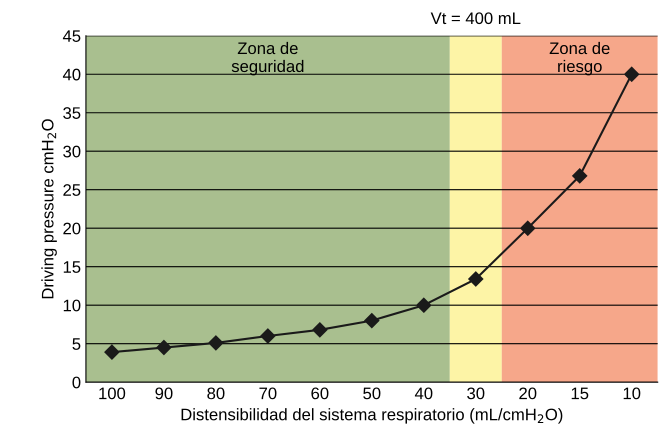 The height and width of the screenshot is (447, 661). Describe the element at coordinates (72, 306) in the screenshot. I see `y-tick-label: 10` at that location.